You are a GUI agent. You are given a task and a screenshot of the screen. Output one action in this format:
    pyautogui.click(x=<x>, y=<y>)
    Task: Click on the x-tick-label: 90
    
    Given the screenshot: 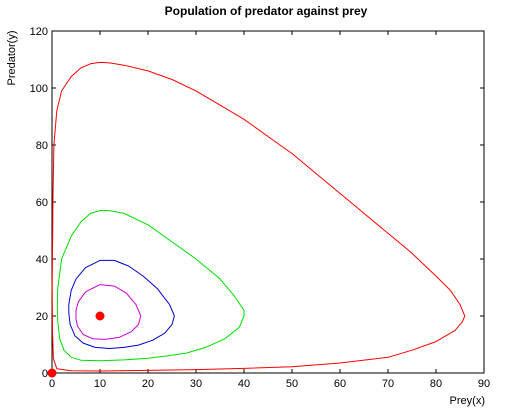 What is the action you would take?
    pyautogui.click(x=484, y=384)
    